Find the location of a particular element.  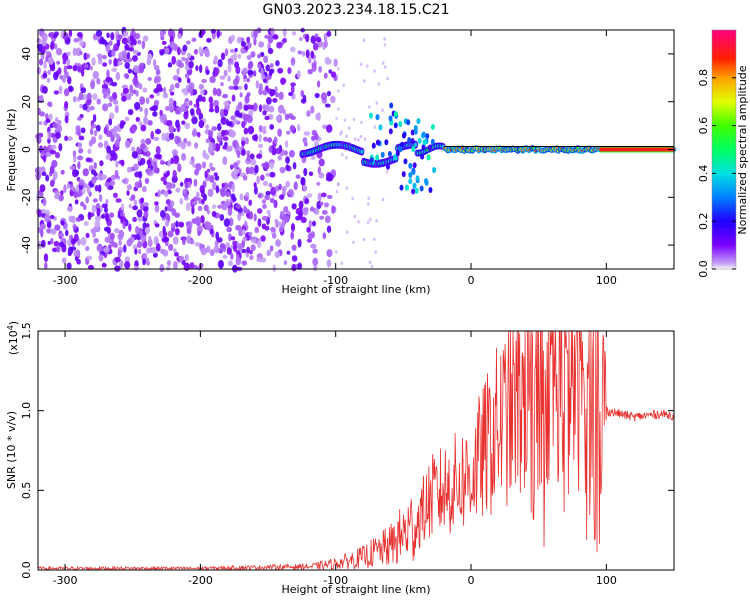

spectrogram-y-tick-label: -20 is located at coordinates (26, 197).